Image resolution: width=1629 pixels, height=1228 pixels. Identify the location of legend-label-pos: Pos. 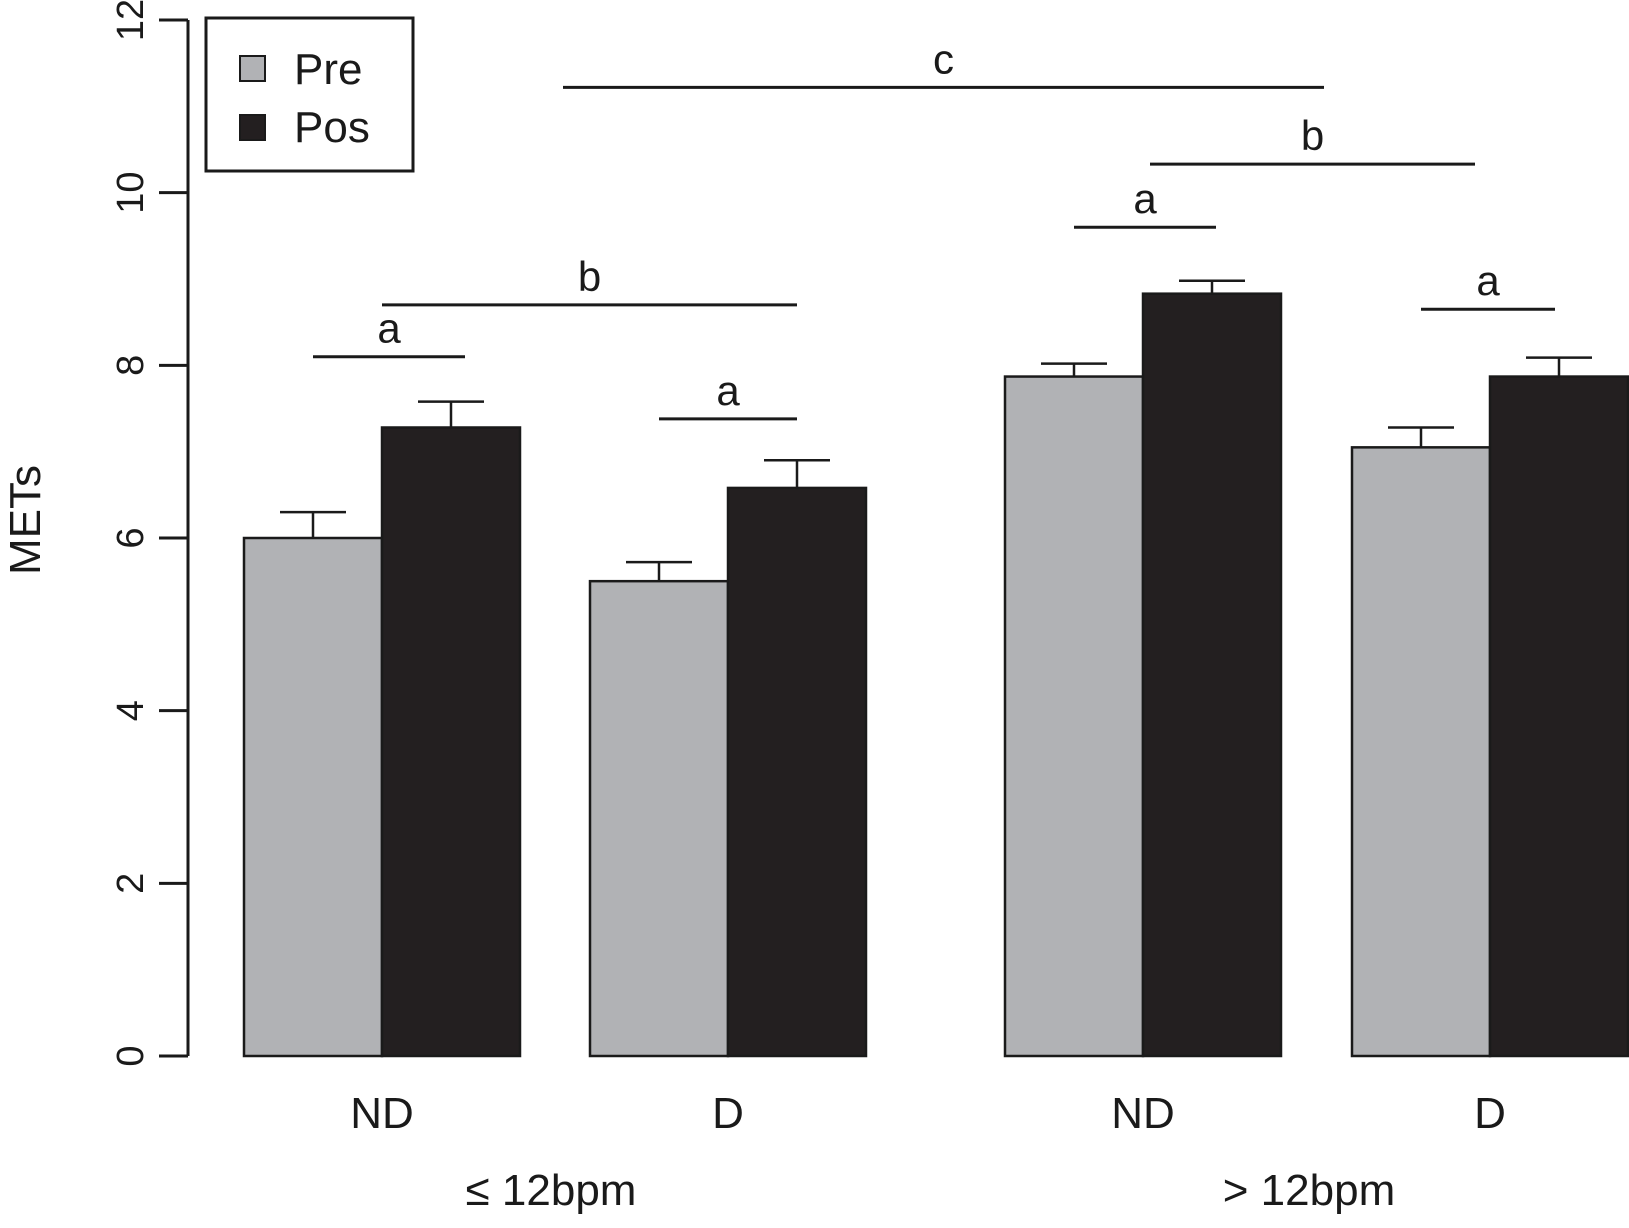
(332, 127).